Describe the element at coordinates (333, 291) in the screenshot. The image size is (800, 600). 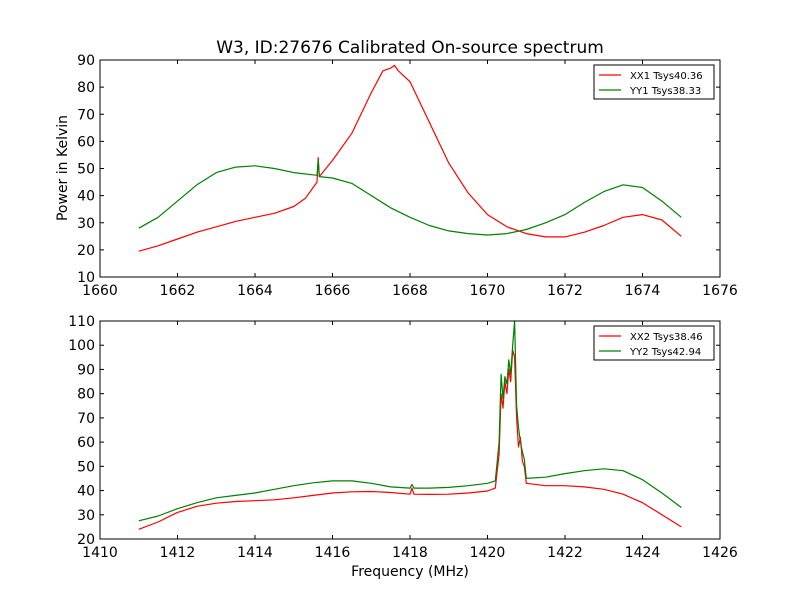
I see `x-tick-label: 1666` at that location.